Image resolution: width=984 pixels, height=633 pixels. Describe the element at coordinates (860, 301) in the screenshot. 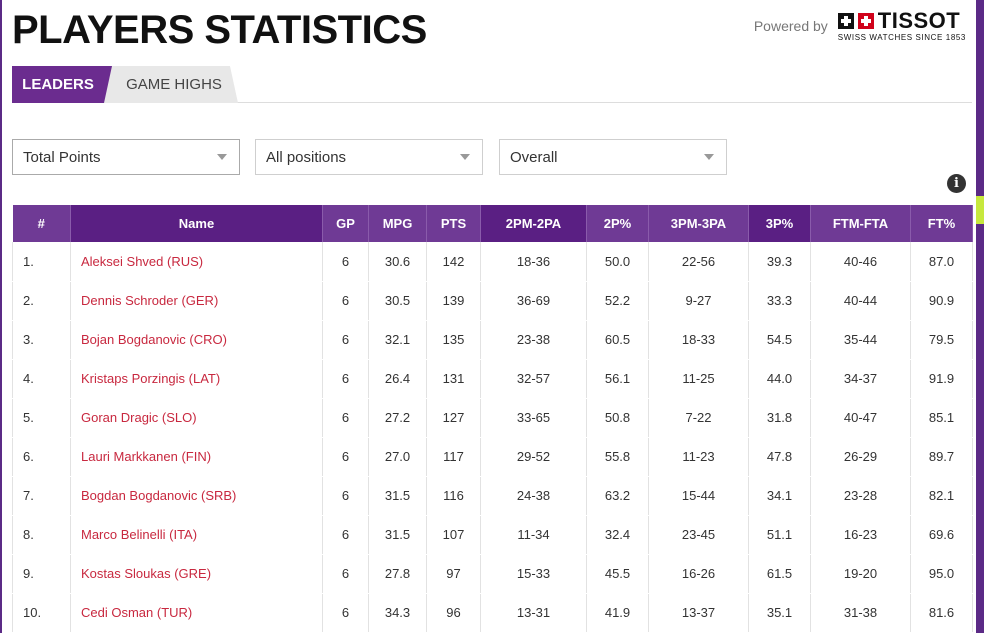

I see `cell-ftm-fta: 40-44` at that location.